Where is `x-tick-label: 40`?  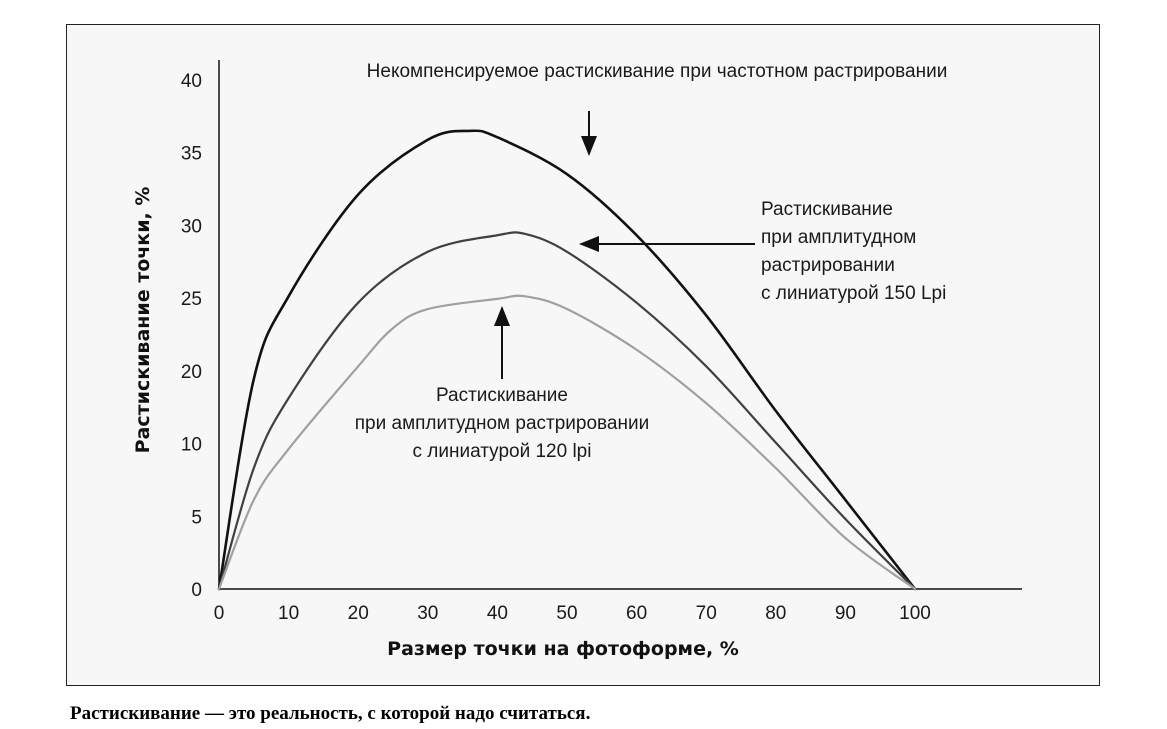
x-tick-label: 40 is located at coordinates (497, 613).